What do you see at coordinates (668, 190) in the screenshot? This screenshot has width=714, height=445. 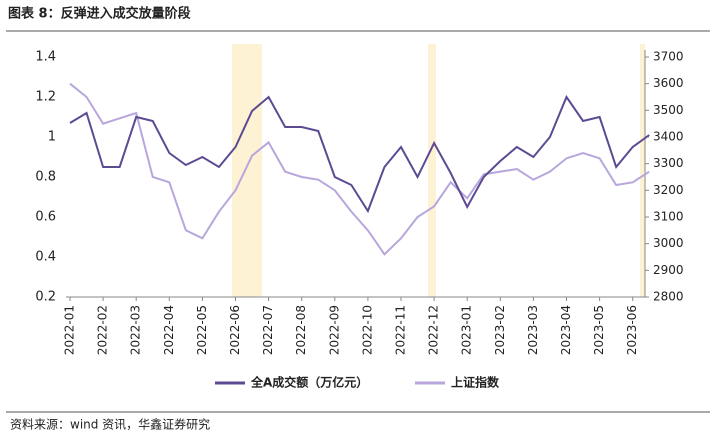 I see `y2-tick-label: 3200` at bounding box center [668, 190].